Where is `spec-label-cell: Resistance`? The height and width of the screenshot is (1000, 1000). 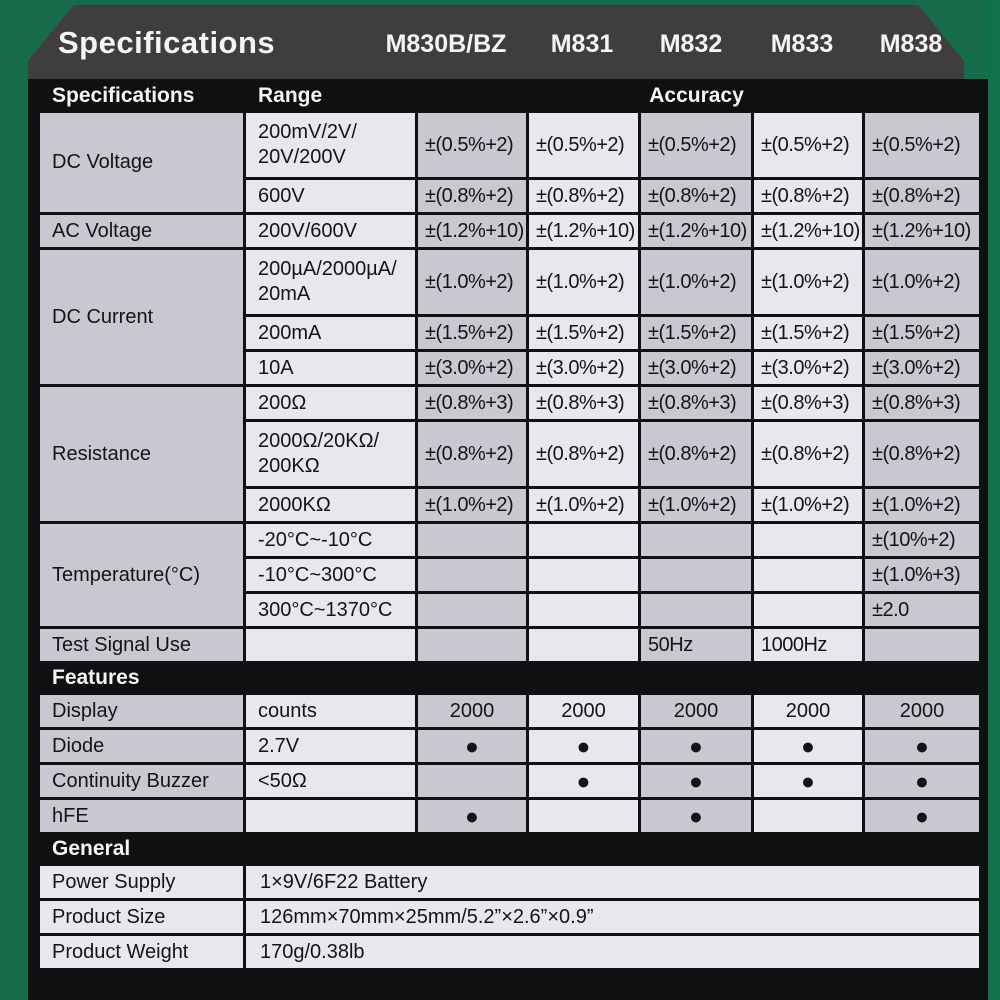 spec-label-cell: Resistance is located at coordinates (141, 454).